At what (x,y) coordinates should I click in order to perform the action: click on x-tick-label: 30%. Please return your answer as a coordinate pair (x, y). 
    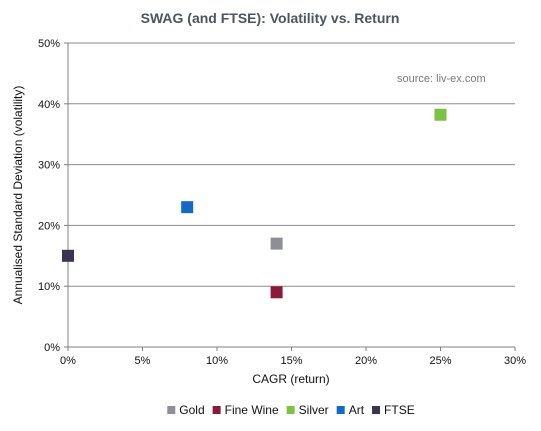
    Looking at the image, I should click on (515, 361).